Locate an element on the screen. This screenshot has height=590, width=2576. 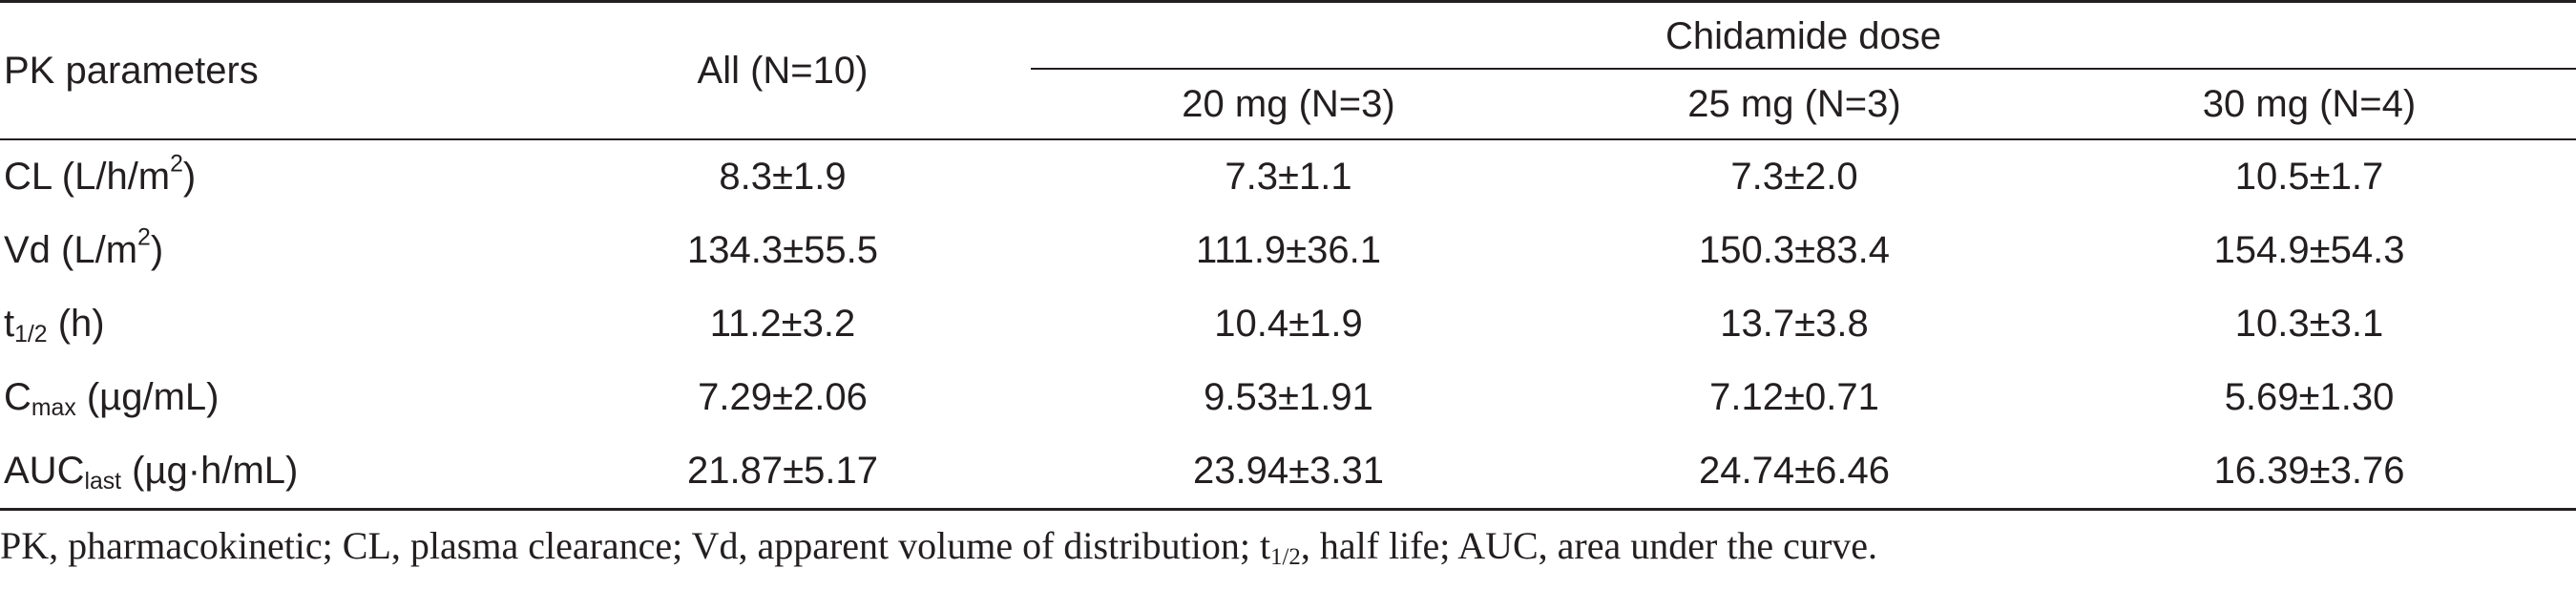
cell-value-dose-30: 154.9±54.3 is located at coordinates (2309, 250).